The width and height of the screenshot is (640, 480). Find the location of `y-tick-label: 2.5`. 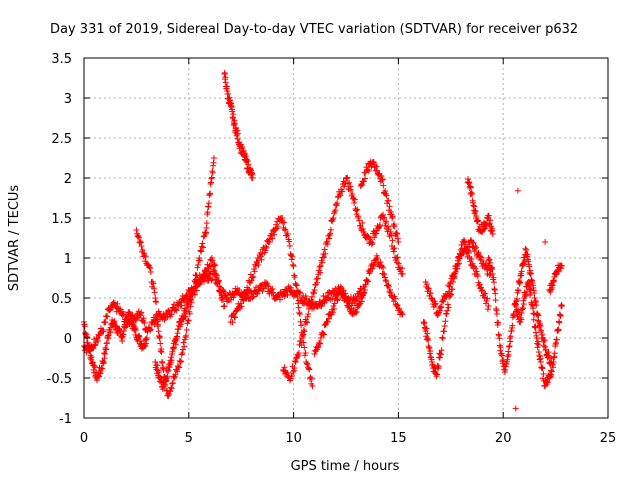

y-tick-label: 2.5 is located at coordinates (61, 139).